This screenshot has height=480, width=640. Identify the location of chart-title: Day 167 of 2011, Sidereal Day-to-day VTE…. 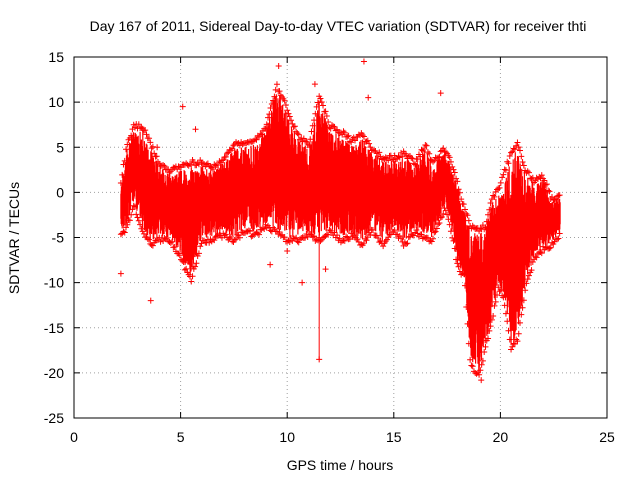
(338, 26).